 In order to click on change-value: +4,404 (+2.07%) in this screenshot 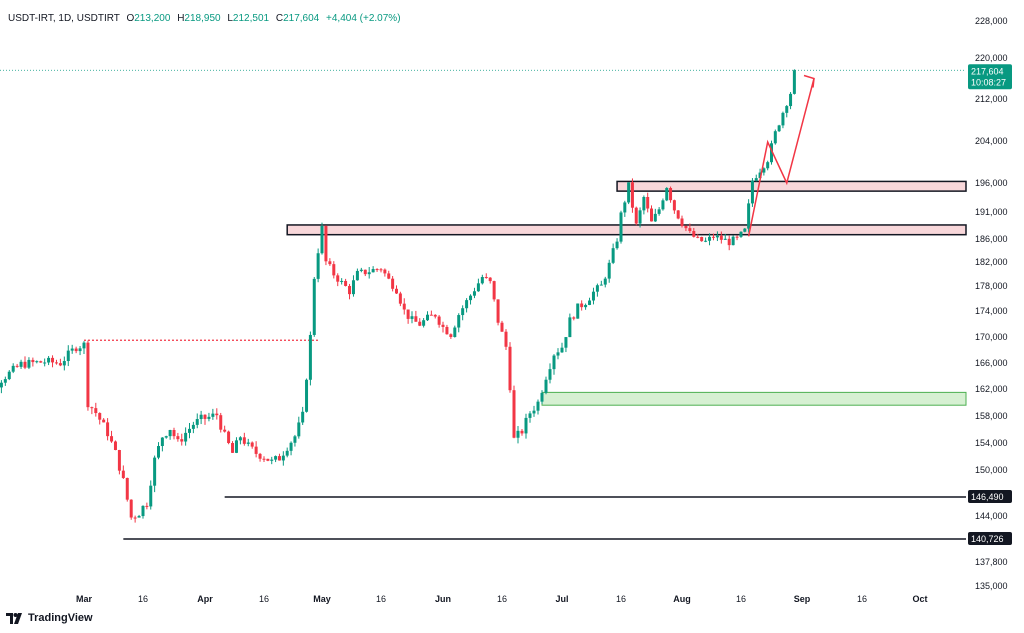, I will do `click(363, 18)`.